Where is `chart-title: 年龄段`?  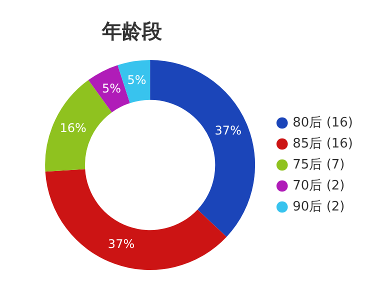 chart-title: 年龄段 is located at coordinates (131, 31).